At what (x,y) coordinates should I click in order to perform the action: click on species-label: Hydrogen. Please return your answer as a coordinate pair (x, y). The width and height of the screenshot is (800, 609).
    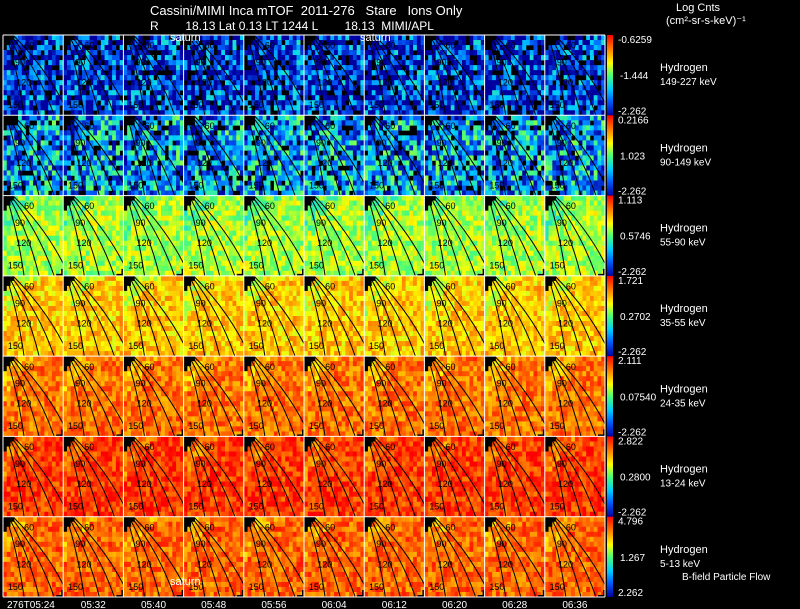
    Looking at the image, I should click on (684, 389).